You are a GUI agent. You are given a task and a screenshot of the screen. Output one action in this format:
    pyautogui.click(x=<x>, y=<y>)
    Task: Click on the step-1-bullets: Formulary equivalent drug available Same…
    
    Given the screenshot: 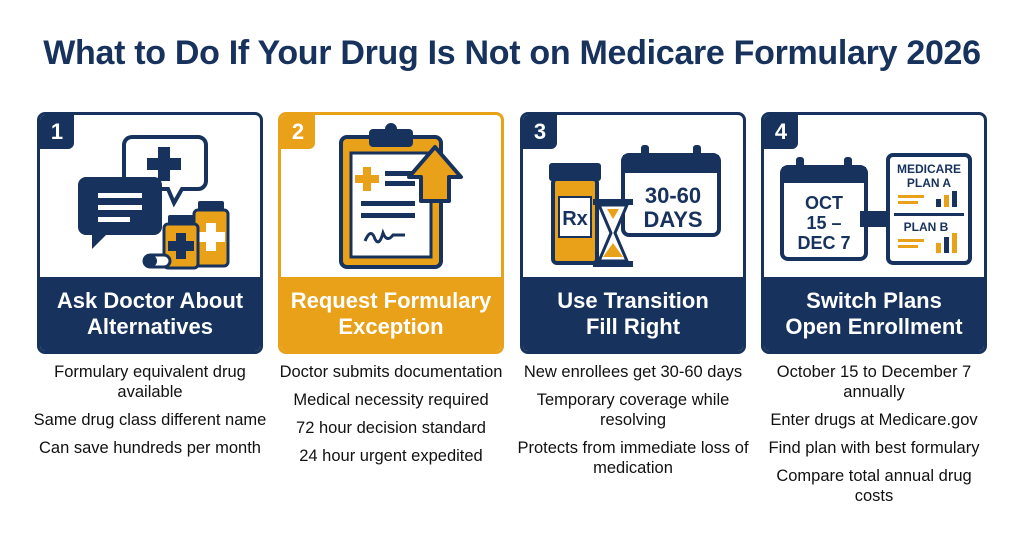 What is the action you would take?
    pyautogui.click(x=150, y=414)
    